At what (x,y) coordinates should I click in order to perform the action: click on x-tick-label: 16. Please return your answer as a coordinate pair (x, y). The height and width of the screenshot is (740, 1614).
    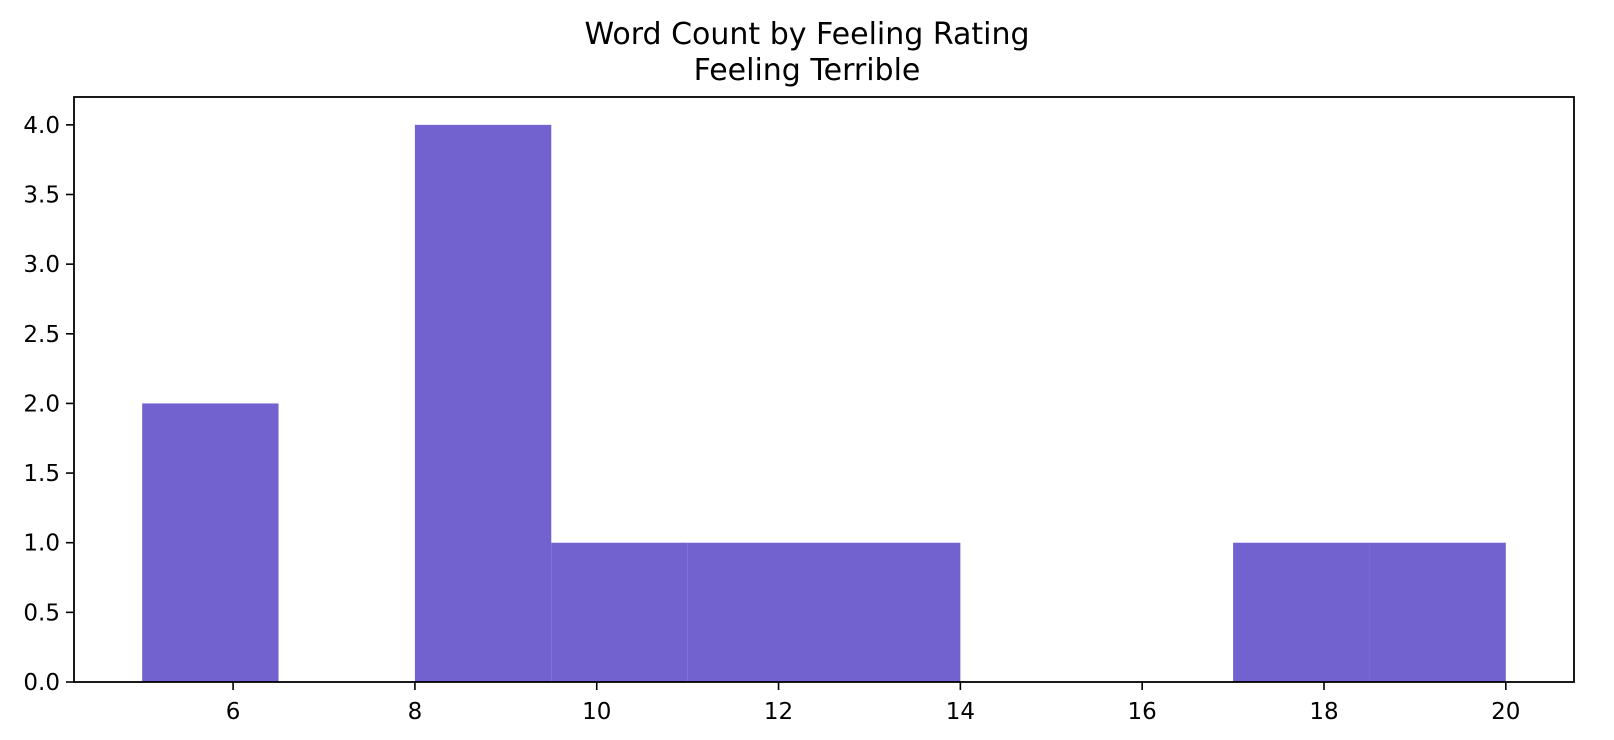
    Looking at the image, I should click on (1142, 712).